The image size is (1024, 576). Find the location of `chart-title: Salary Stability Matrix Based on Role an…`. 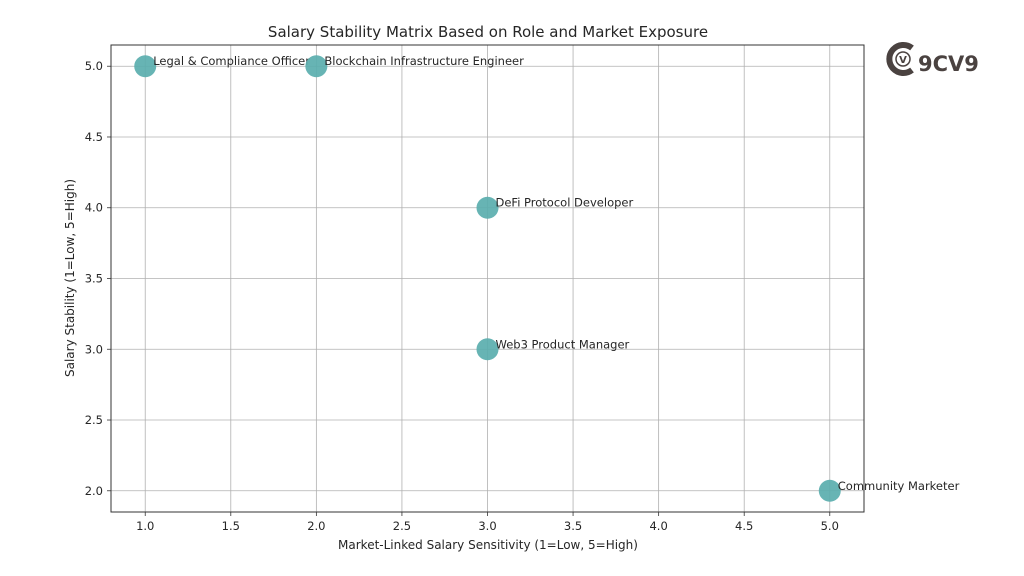

chart-title: Salary Stability Matrix Based on Role an… is located at coordinates (488, 32).